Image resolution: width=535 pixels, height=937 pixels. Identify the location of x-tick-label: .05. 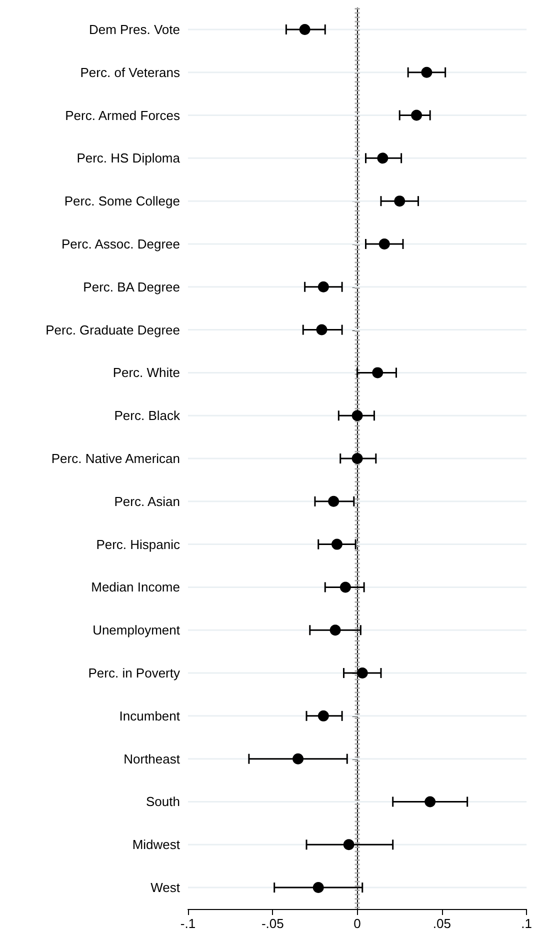
(441, 923).